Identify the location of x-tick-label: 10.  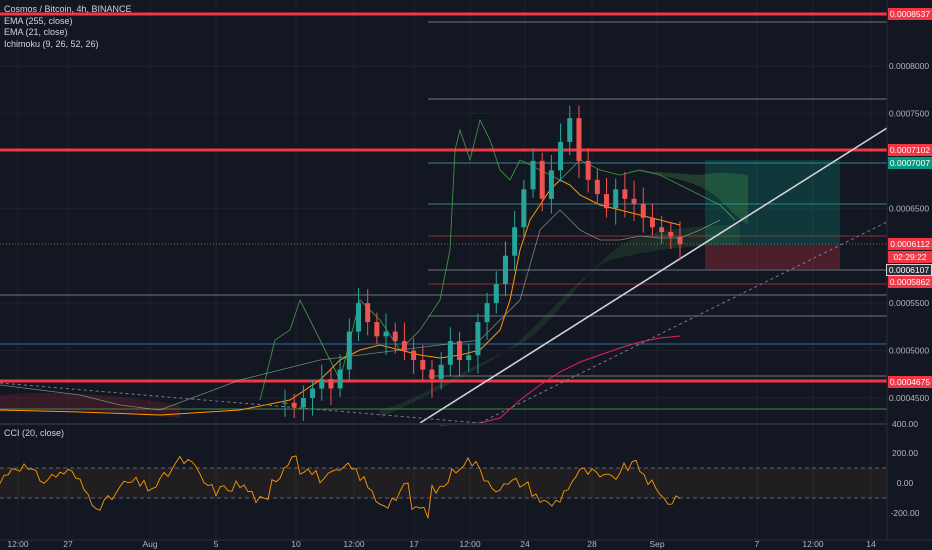
(296, 544).